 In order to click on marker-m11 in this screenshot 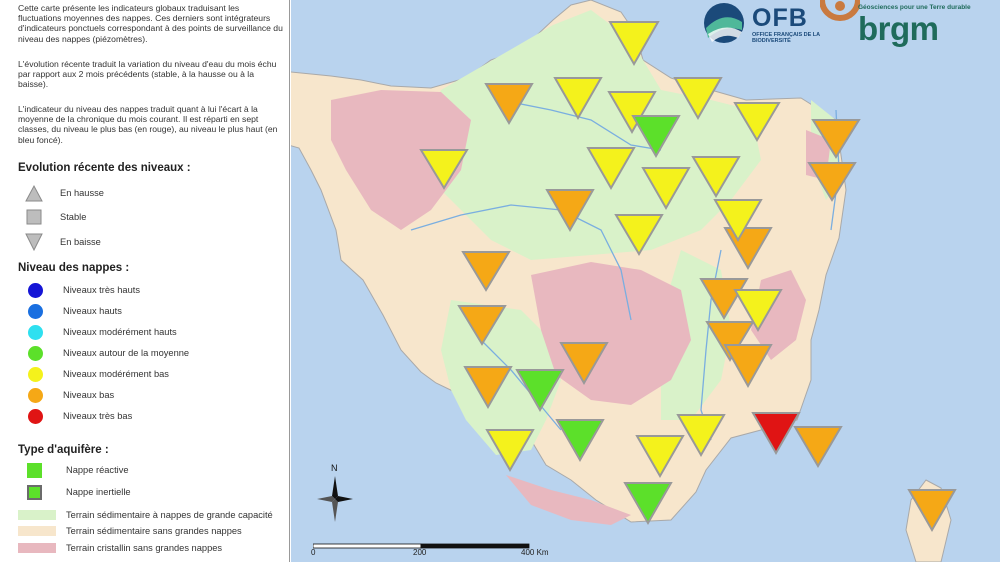, I will do `click(666, 189)`.